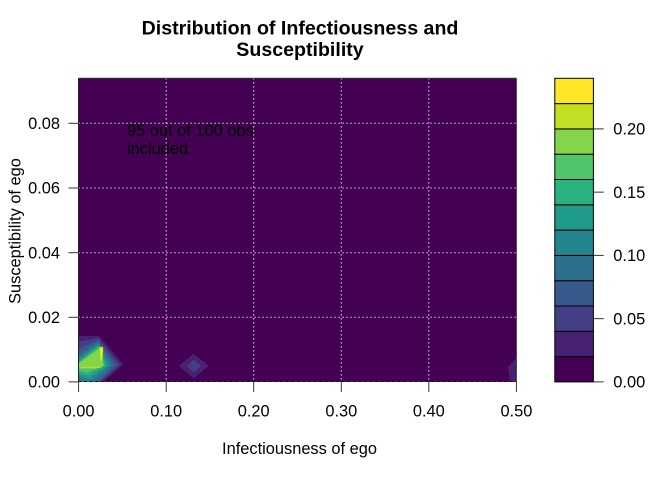  What do you see at coordinates (429, 411) in the screenshot?
I see `svg-text: 0.40` at bounding box center [429, 411].